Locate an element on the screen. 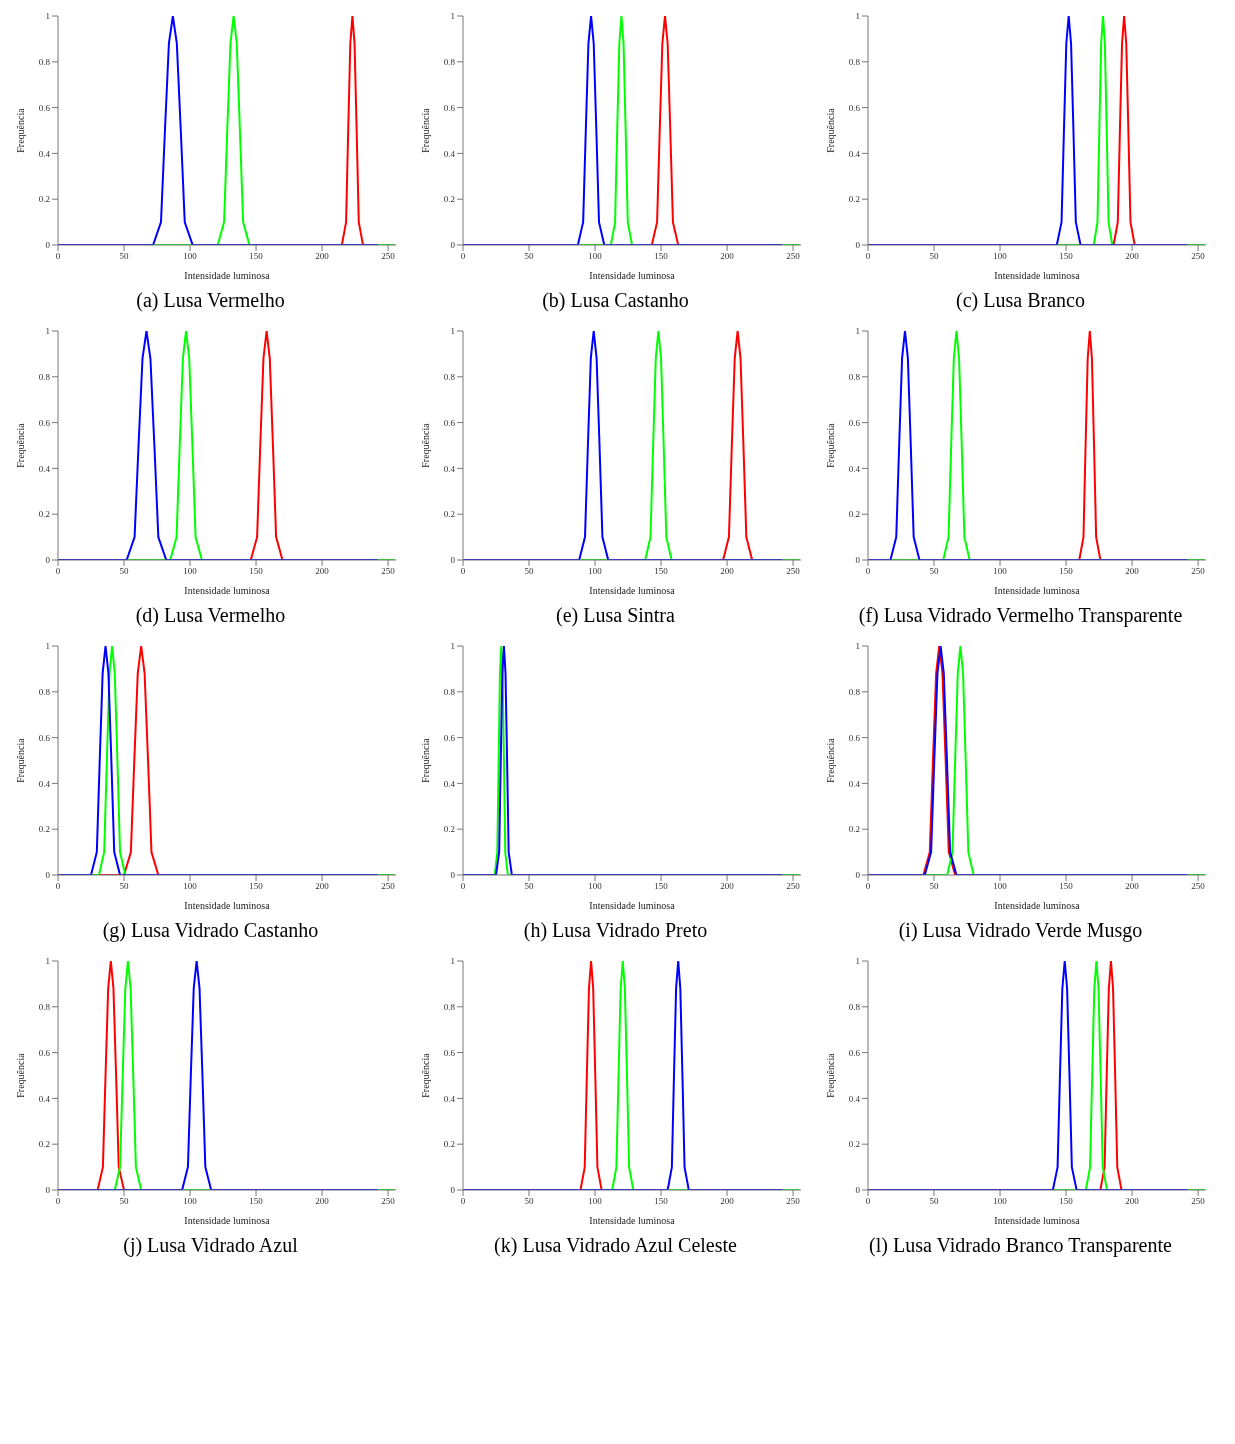  text: (k) Lusa Vidrado Azul Celeste is located at coordinates (615, 1245).